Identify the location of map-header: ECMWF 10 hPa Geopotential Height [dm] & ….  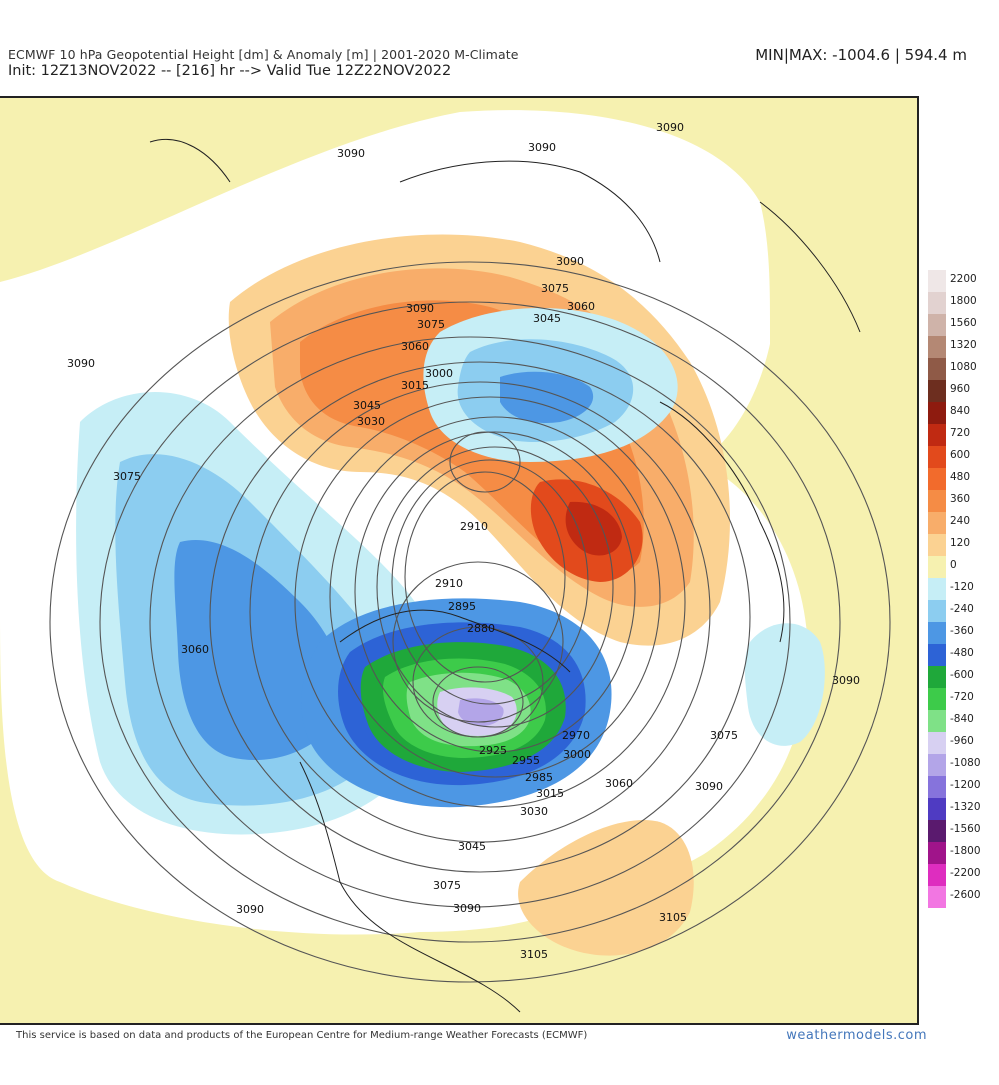
(263, 63).